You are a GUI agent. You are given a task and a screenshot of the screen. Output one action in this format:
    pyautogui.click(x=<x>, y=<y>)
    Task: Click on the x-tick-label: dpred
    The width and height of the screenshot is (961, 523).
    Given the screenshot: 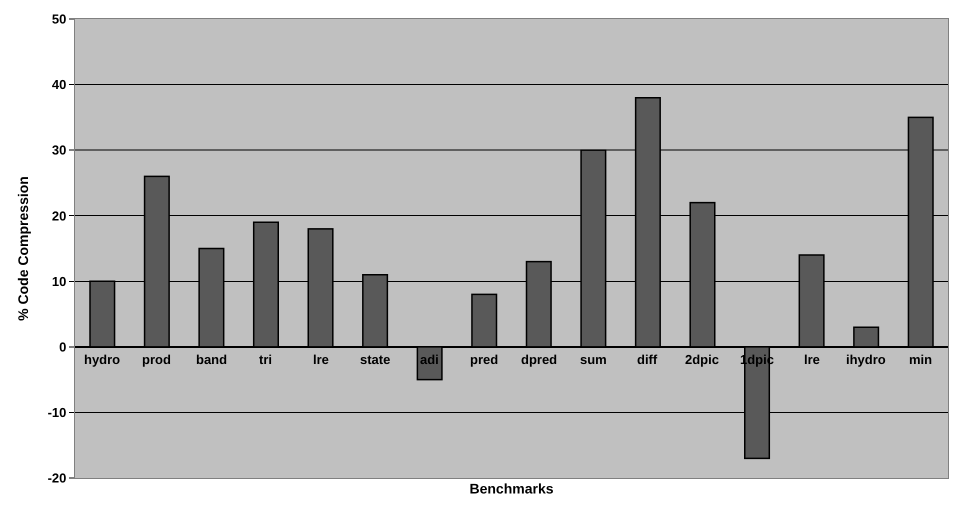 What is the action you would take?
    pyautogui.click(x=539, y=359)
    